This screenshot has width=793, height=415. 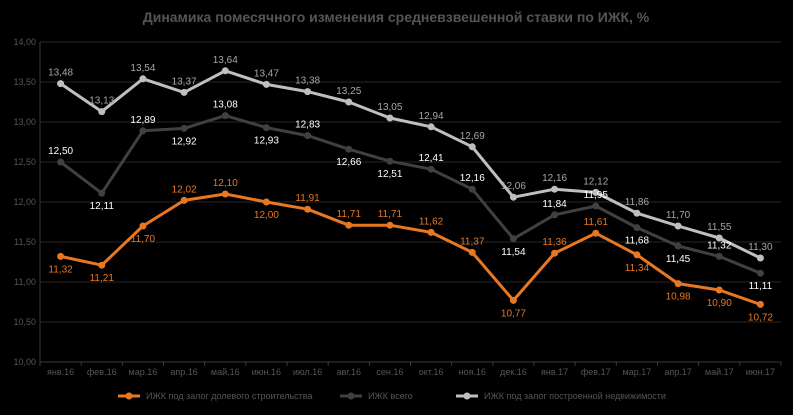 What do you see at coordinates (596, 372) in the screenshot?
I see `x-tick-label: фев.17` at bounding box center [596, 372].